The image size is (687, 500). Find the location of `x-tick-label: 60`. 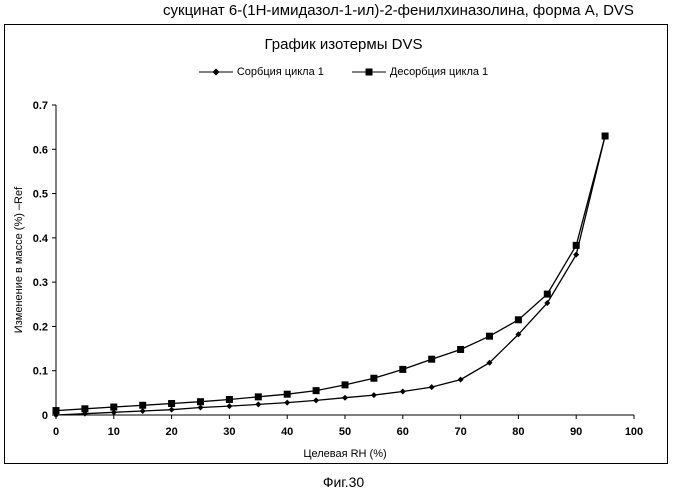

x-tick-label: 60 is located at coordinates (403, 432).